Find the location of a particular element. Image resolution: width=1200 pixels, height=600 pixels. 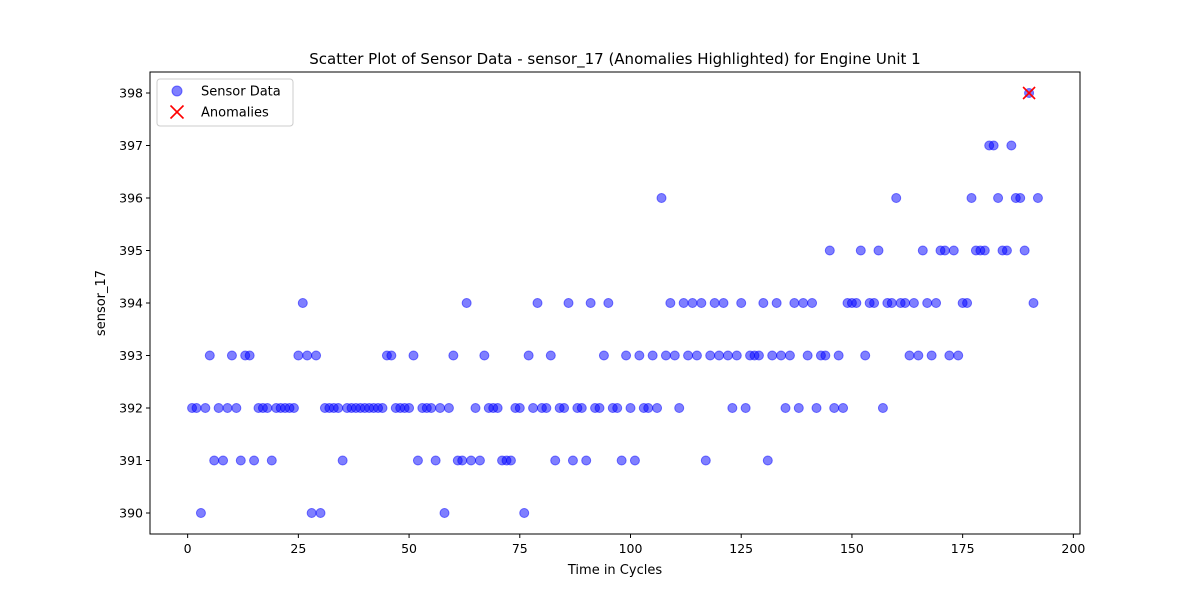

y-axis-ticks: 390 391 392 393 394 395 396 397 398 is located at coordinates (134, 303).